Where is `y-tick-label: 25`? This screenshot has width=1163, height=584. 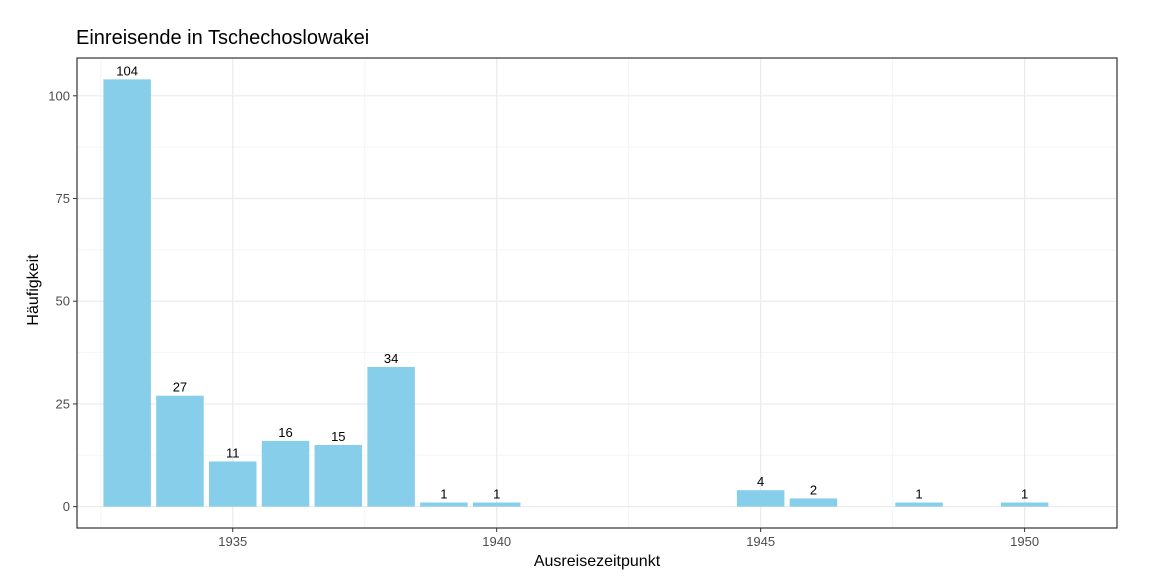 y-tick-label: 25 is located at coordinates (63, 403).